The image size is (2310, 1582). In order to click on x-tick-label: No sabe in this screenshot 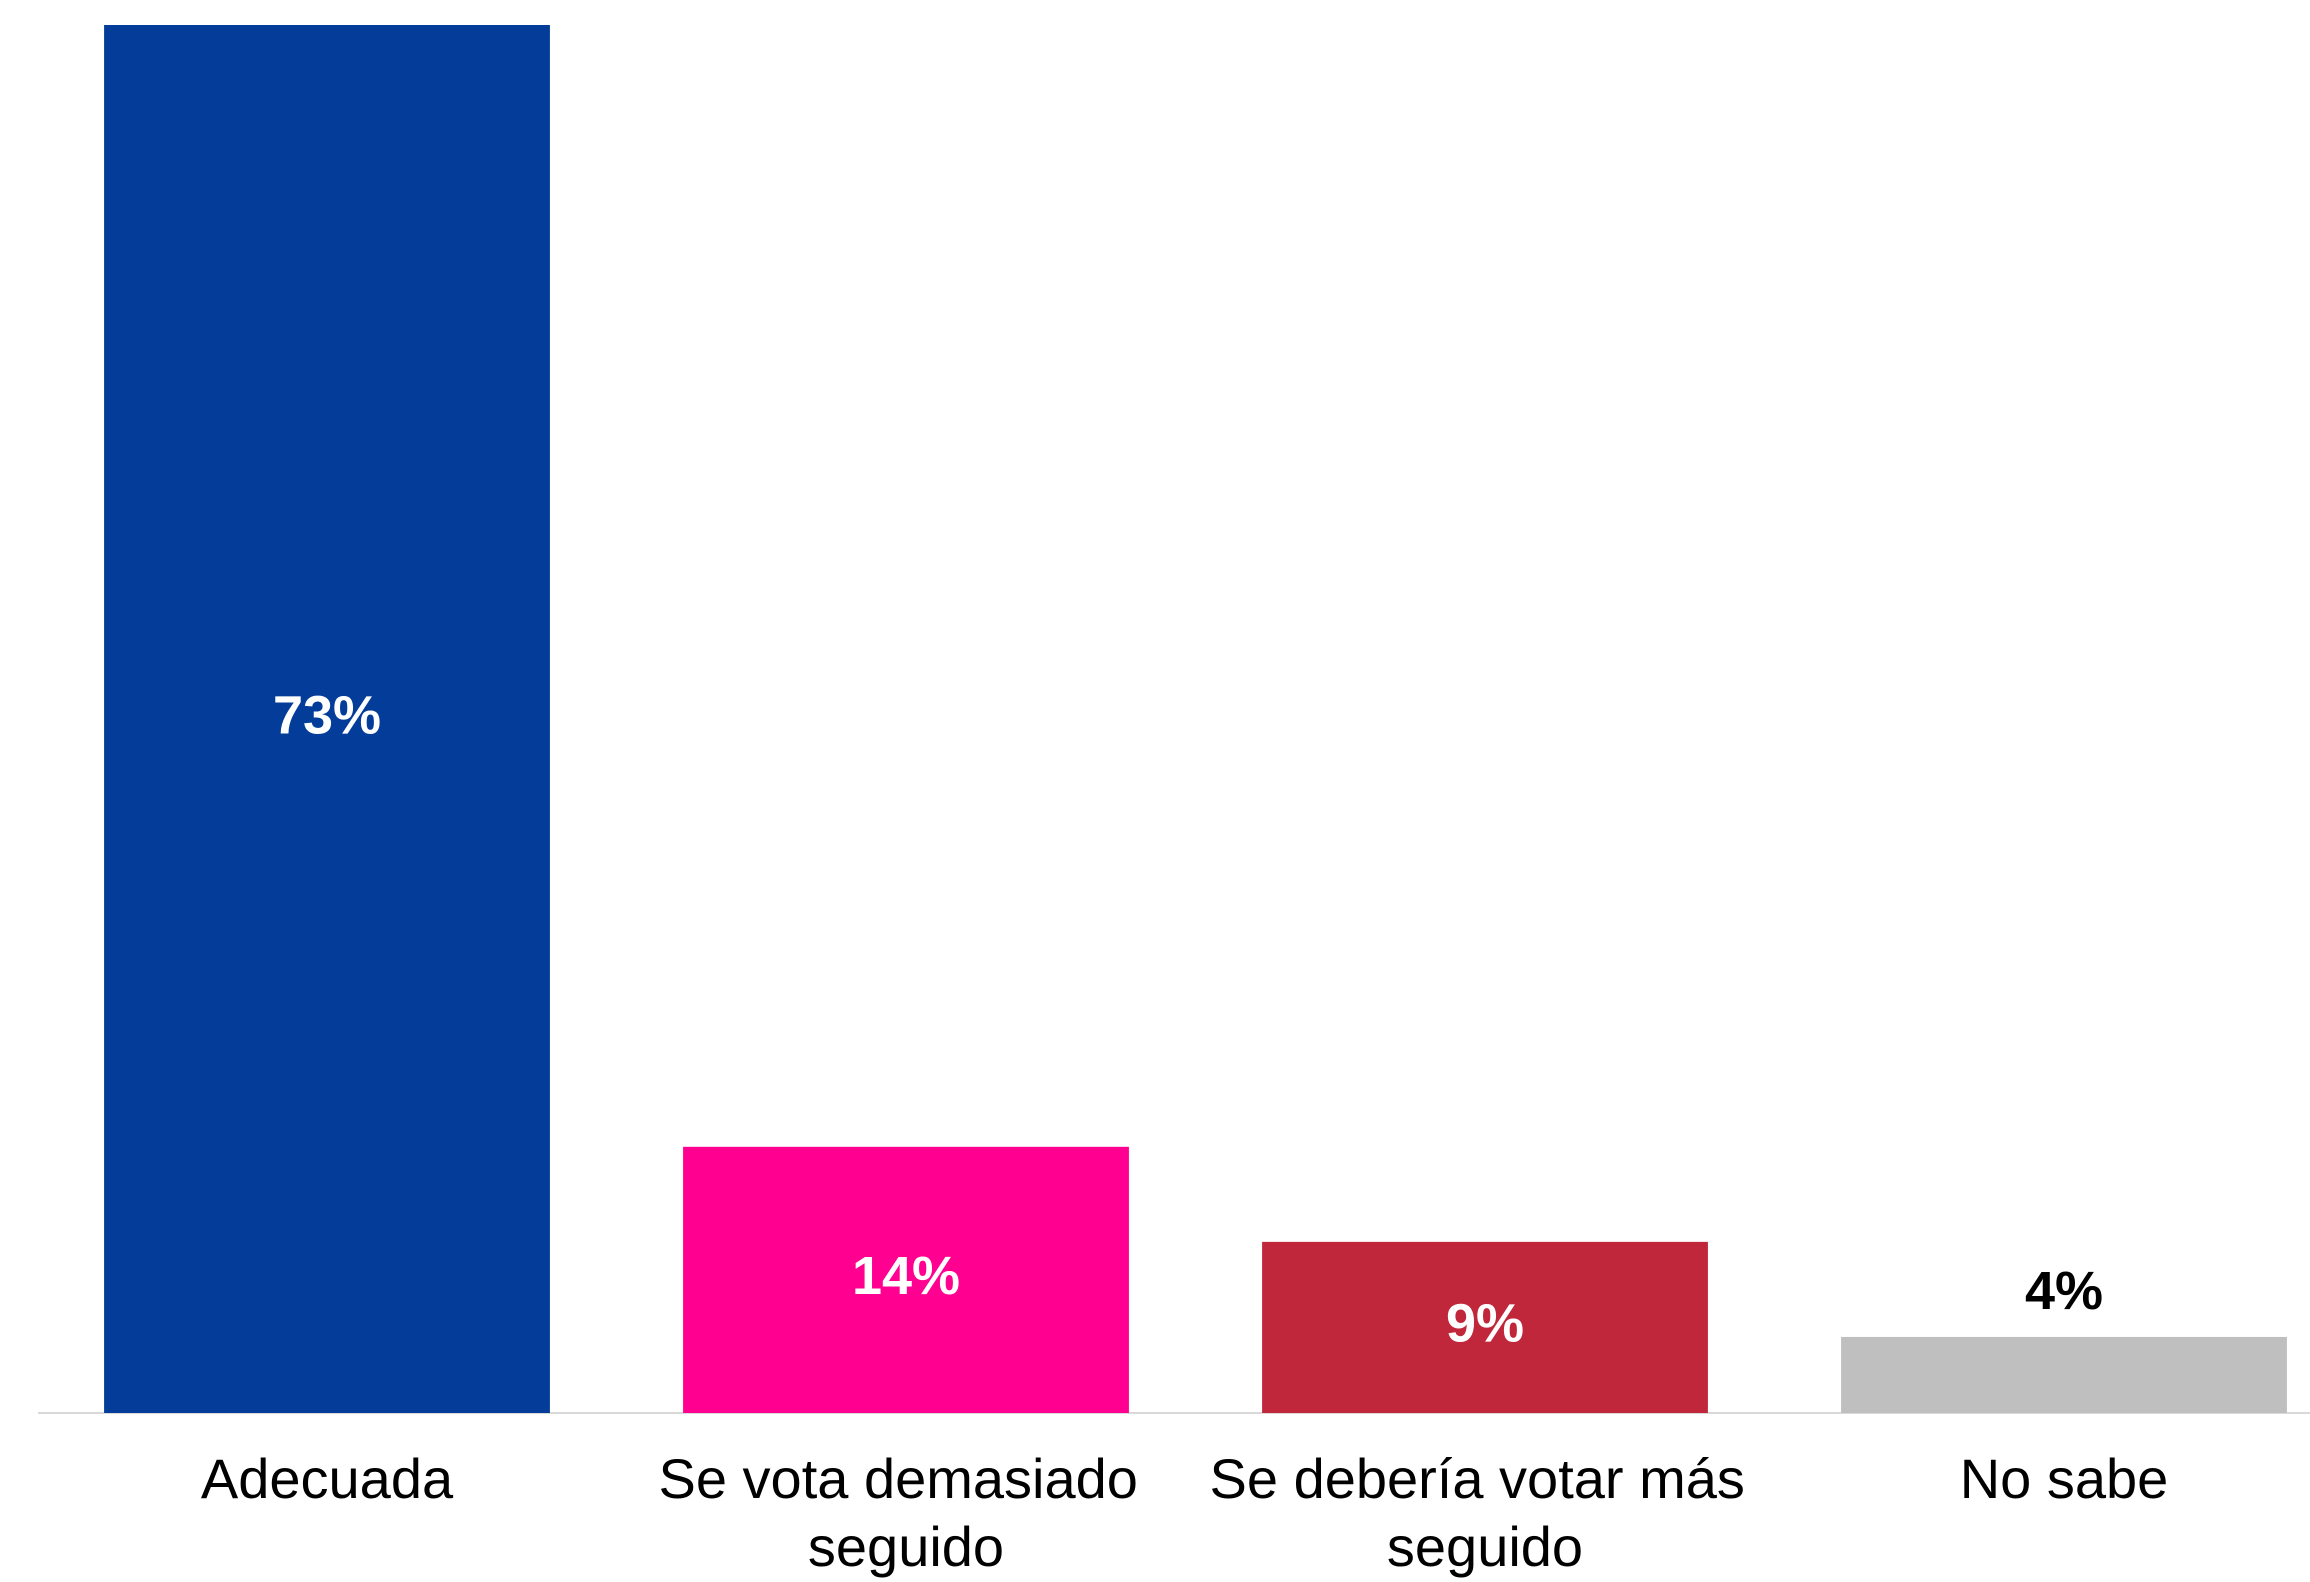, I will do `click(2064, 1478)`.